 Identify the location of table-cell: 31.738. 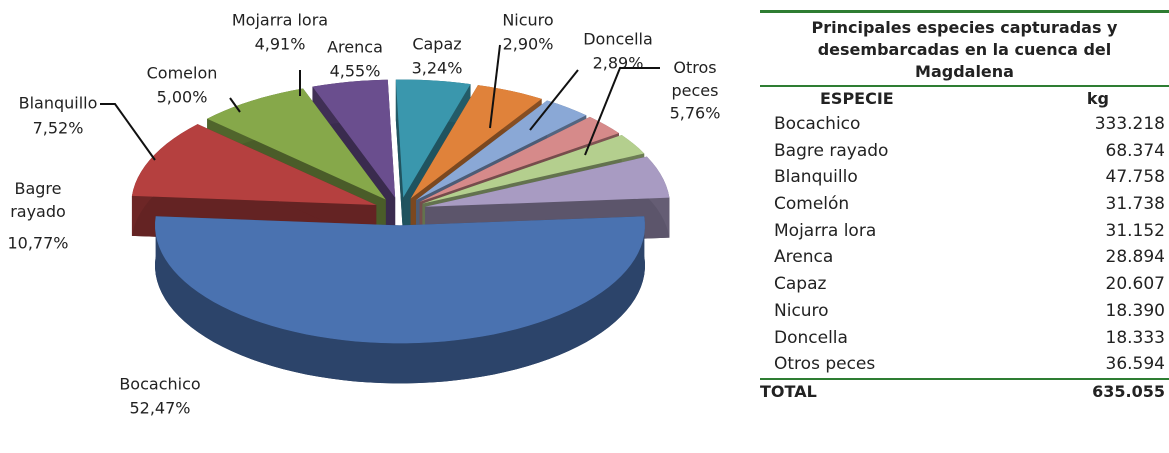
(1135, 204).